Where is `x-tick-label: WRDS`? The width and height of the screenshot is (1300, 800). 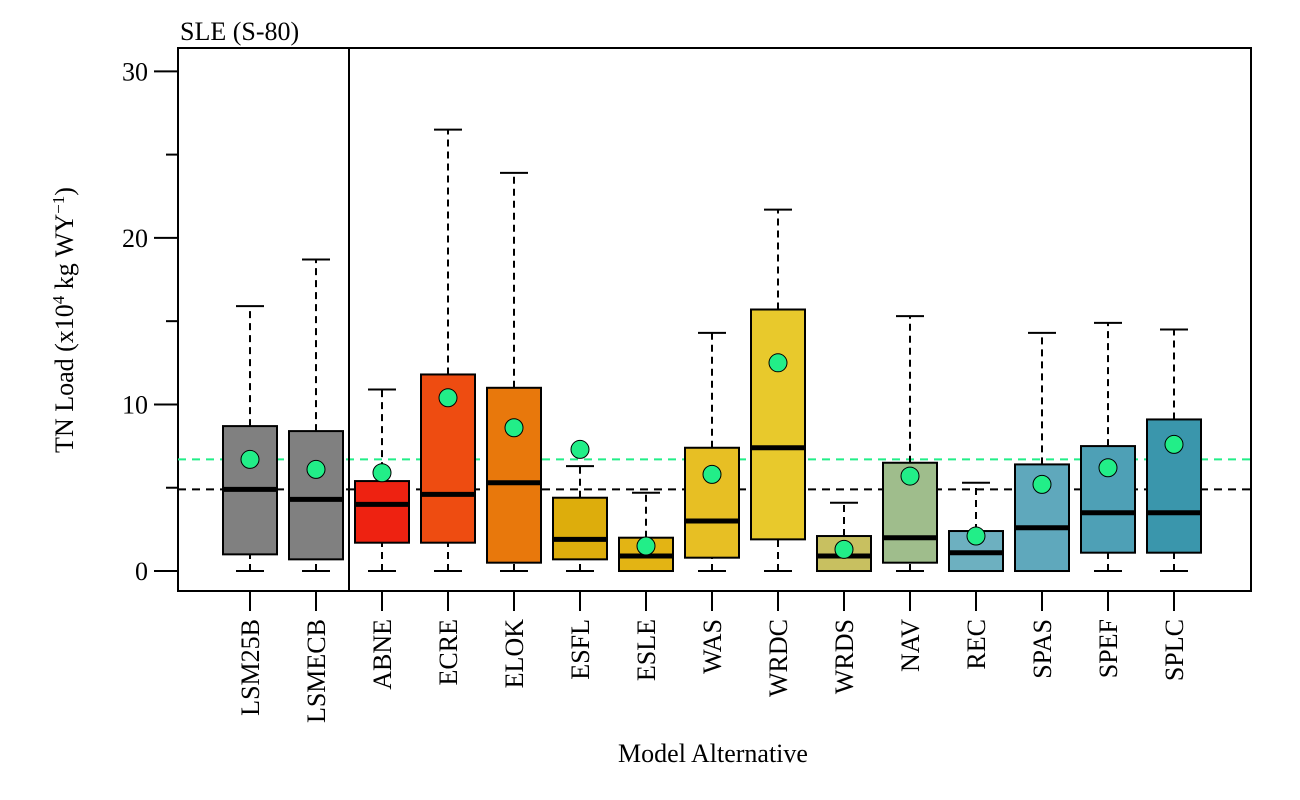 x-tick-label: WRDS is located at coordinates (844, 656).